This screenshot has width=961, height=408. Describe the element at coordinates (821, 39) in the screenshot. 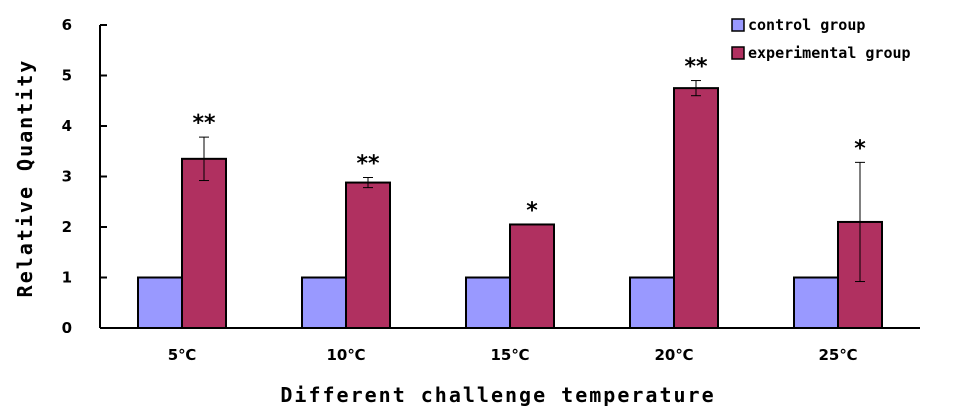

I see `legend: control group experimental group` at that location.